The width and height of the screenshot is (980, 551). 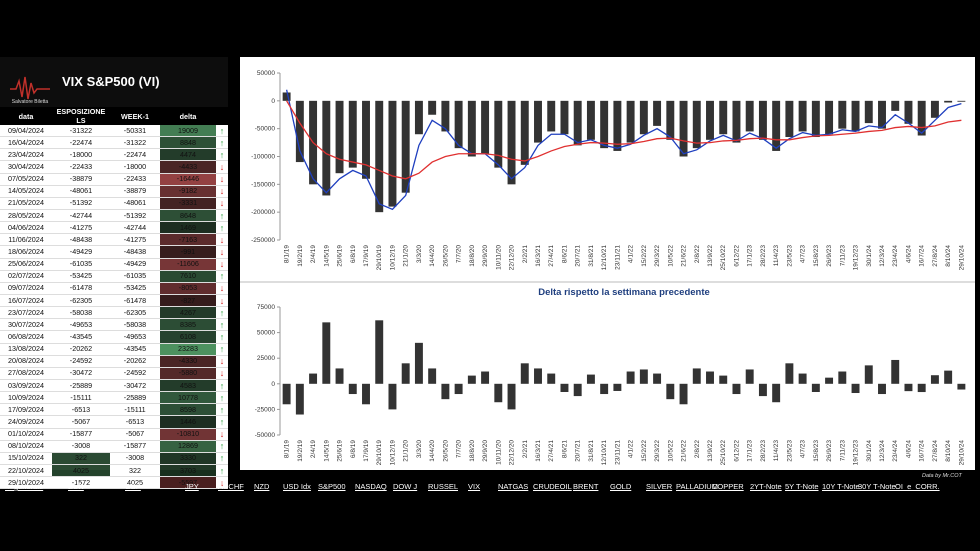 What do you see at coordinates (670, 451) in the screenshot?
I see `x-tick-label: 10/5/22` at bounding box center [670, 451].